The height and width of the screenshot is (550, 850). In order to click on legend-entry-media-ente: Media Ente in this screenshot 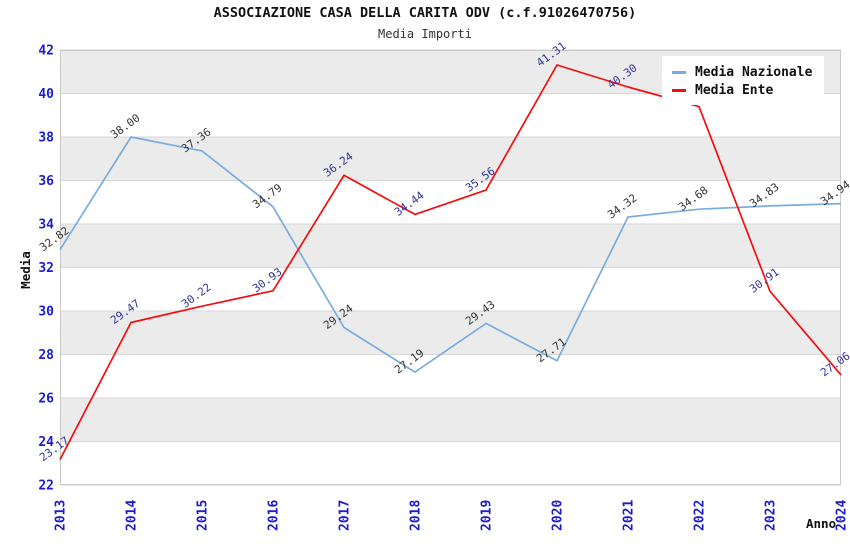, I will do `click(745, 90)`.